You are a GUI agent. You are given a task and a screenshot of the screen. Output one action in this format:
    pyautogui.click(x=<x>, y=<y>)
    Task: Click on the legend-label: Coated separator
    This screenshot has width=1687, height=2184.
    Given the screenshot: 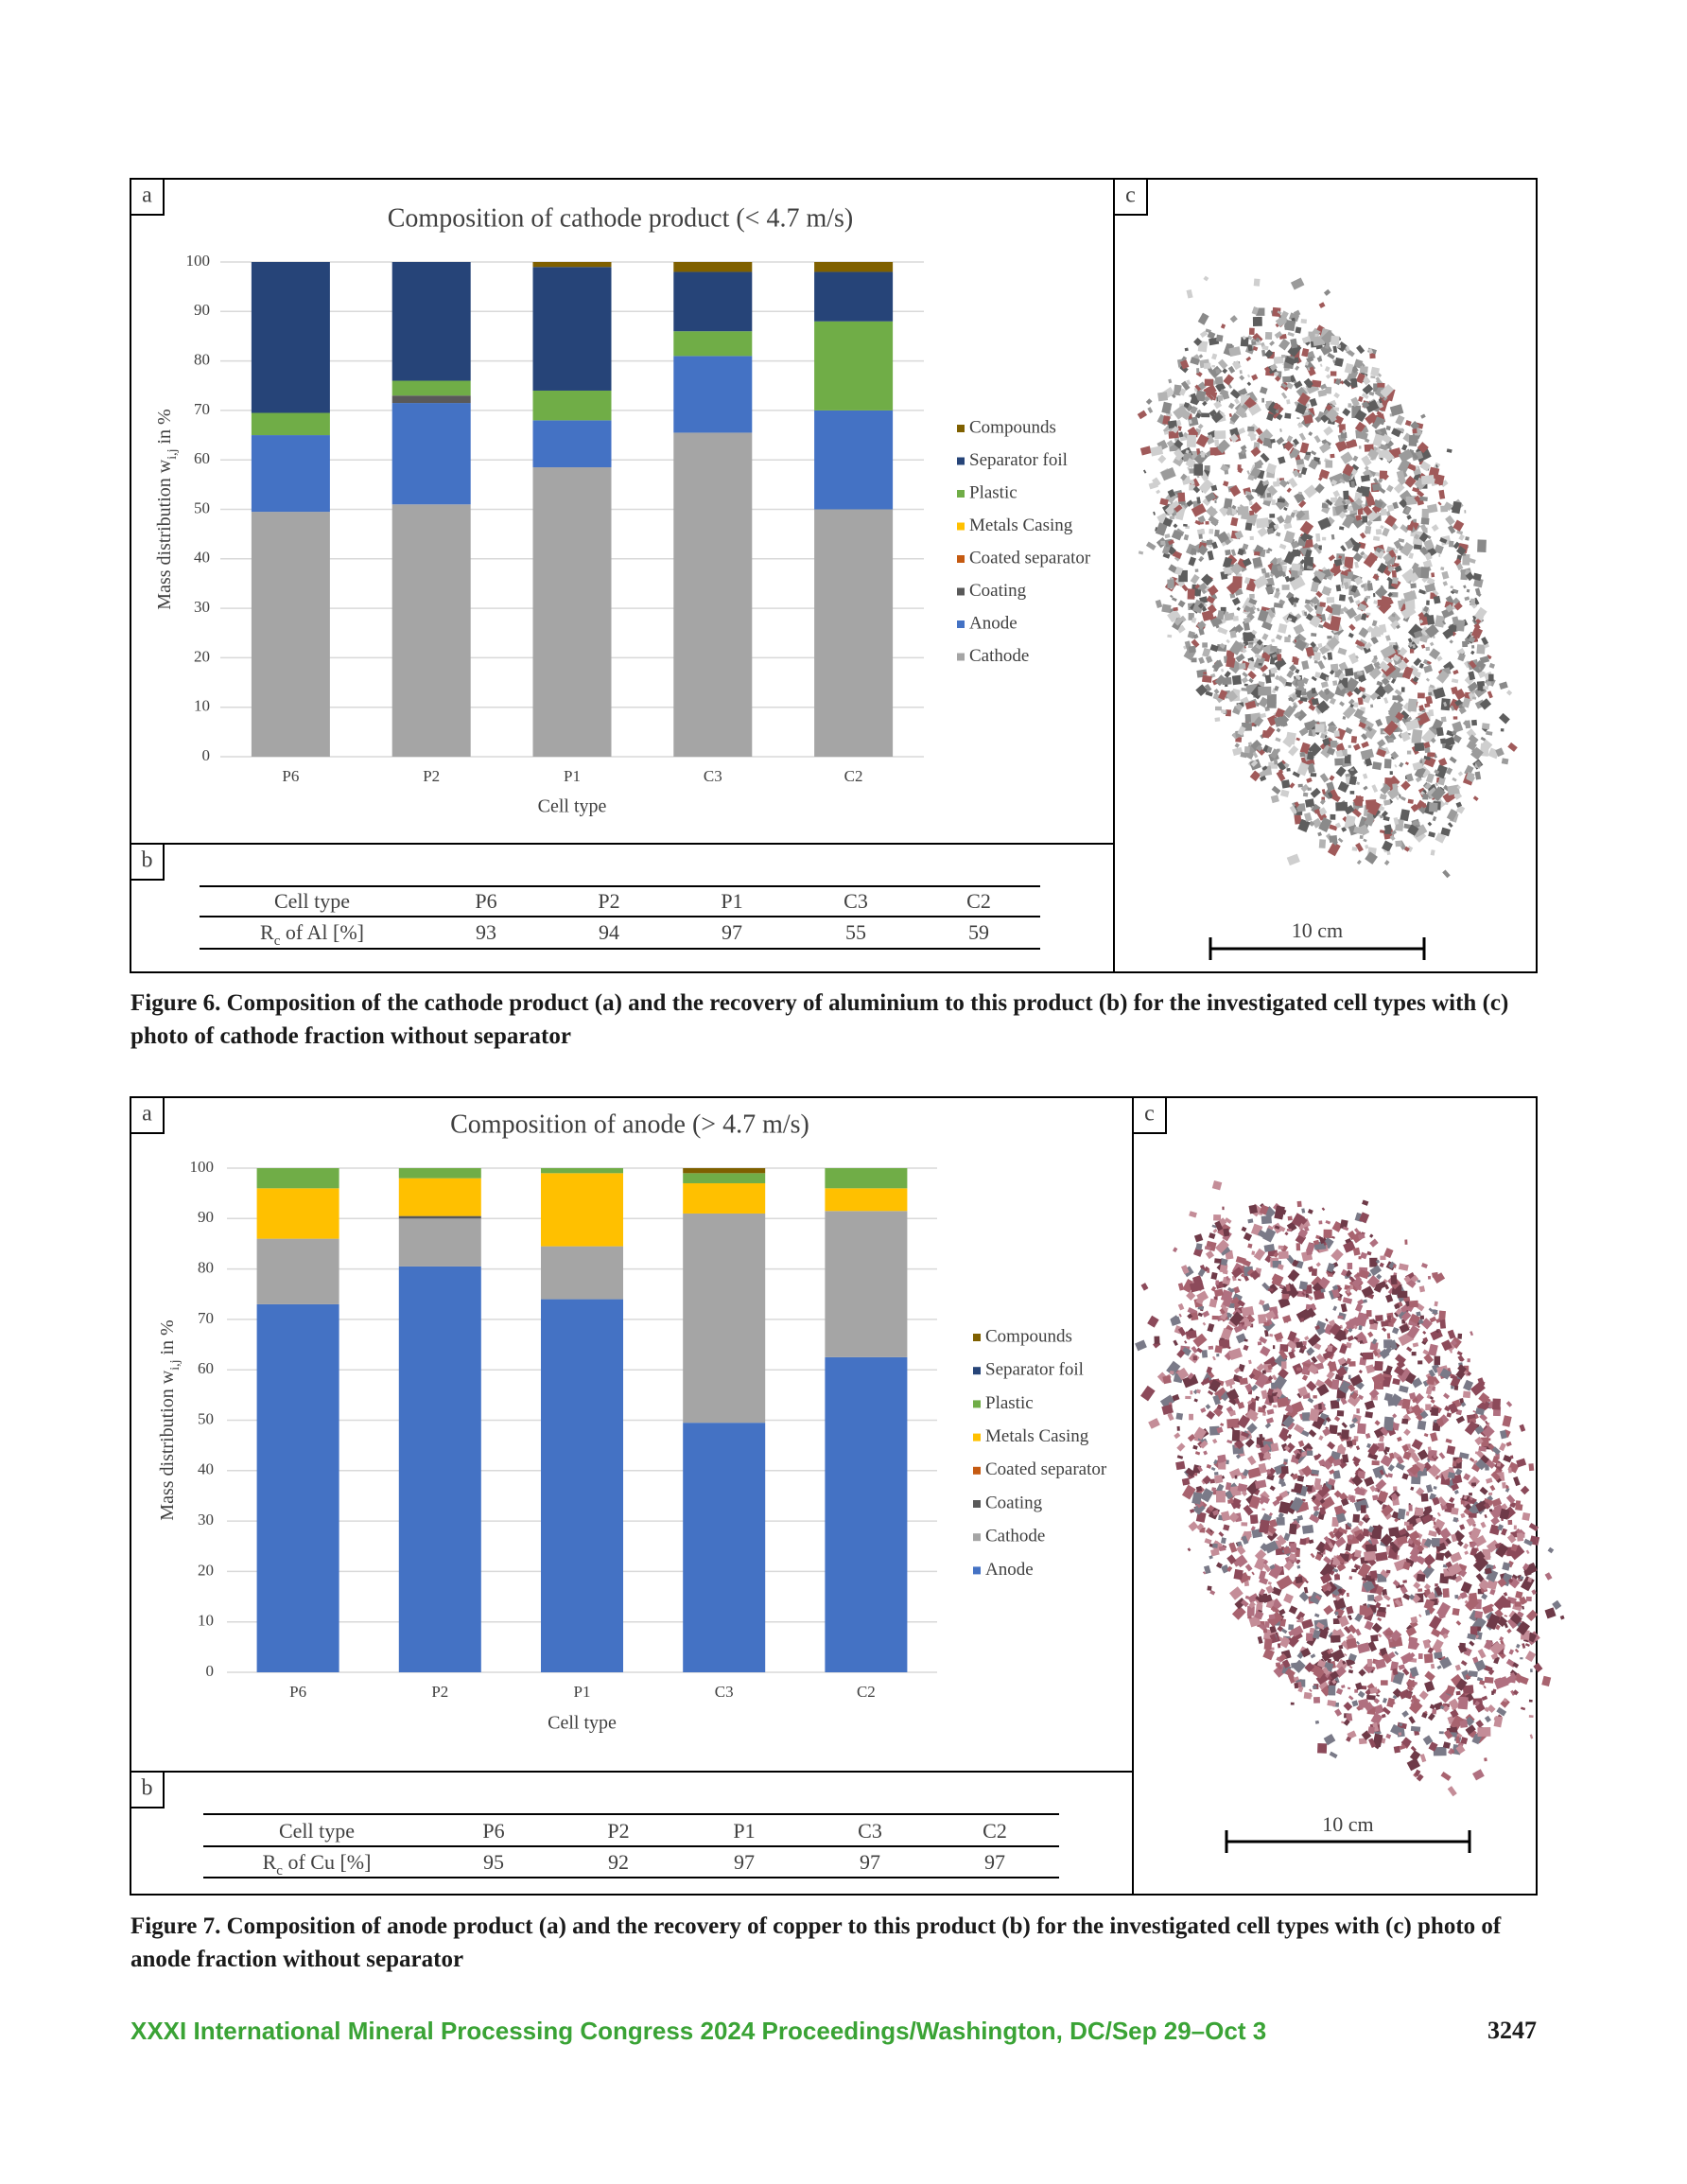 What is the action you would take?
    pyautogui.click(x=1030, y=558)
    